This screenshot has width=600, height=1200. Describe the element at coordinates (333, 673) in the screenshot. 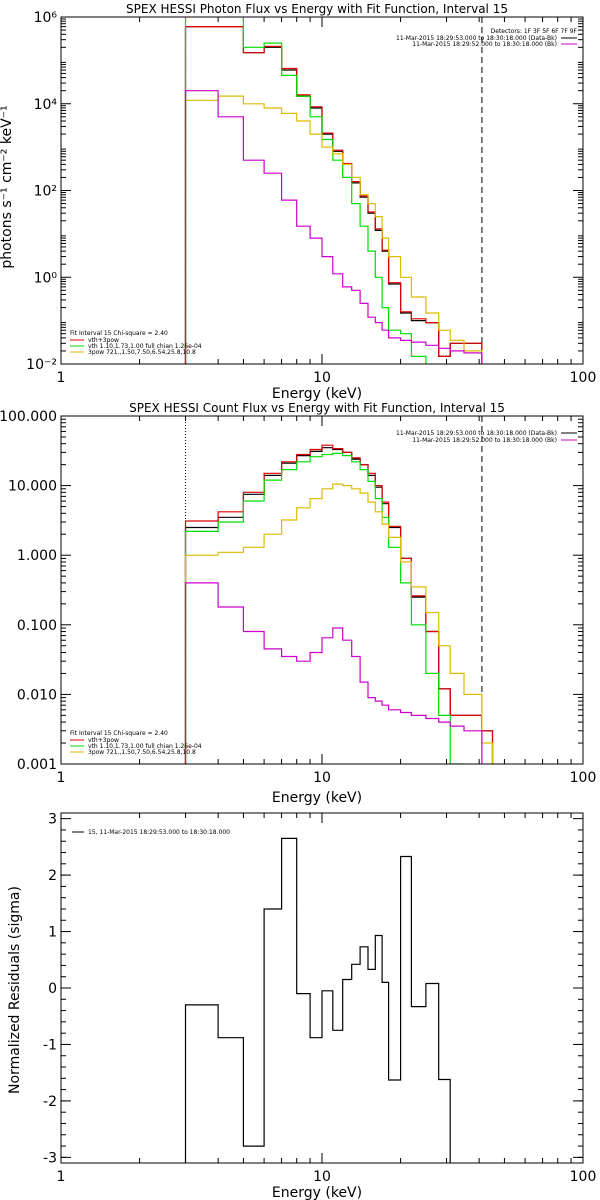

I see `count-flux-series-background` at that location.